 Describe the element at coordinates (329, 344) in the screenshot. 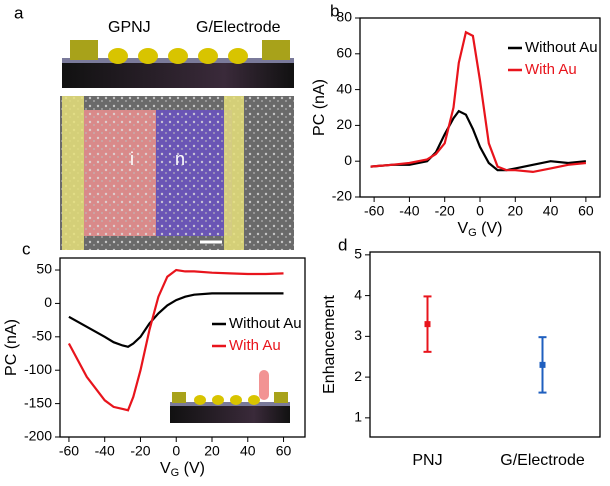

I see `y-axis-label: Enhancement` at that location.